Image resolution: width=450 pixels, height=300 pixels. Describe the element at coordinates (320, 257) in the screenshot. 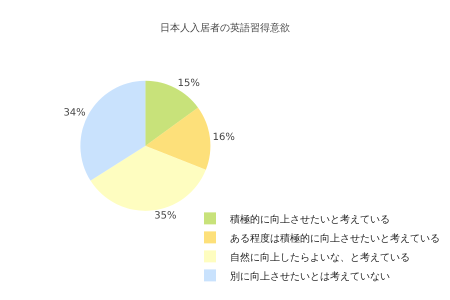

I see `legend-label: 自然に向上したらよいな、と考えている` at that location.